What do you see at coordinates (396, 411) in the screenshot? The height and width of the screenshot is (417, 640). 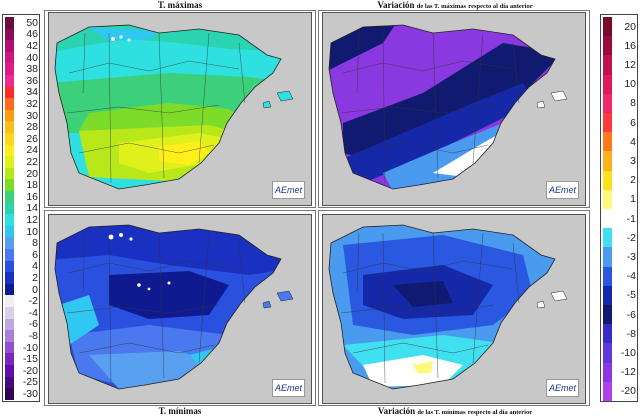 I see `title-var-tmin-main: Variación` at bounding box center [396, 411].